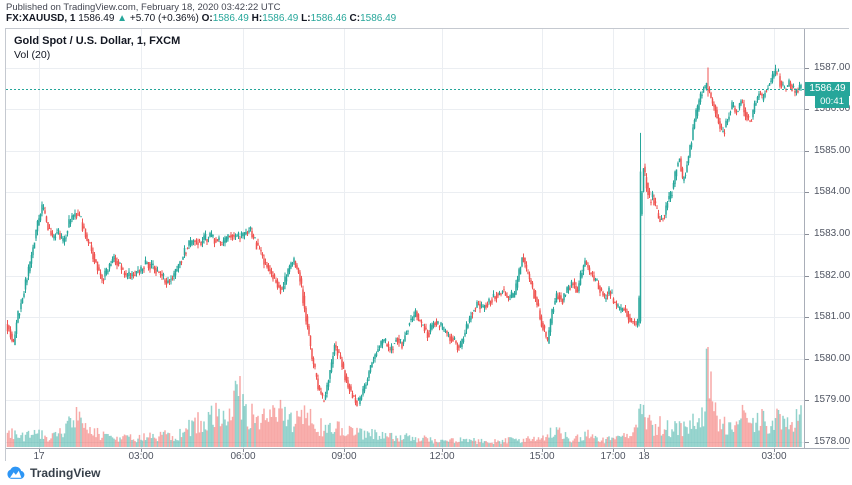  Describe the element at coordinates (39, 456) in the screenshot. I see `time-tick-label: 17` at that location.